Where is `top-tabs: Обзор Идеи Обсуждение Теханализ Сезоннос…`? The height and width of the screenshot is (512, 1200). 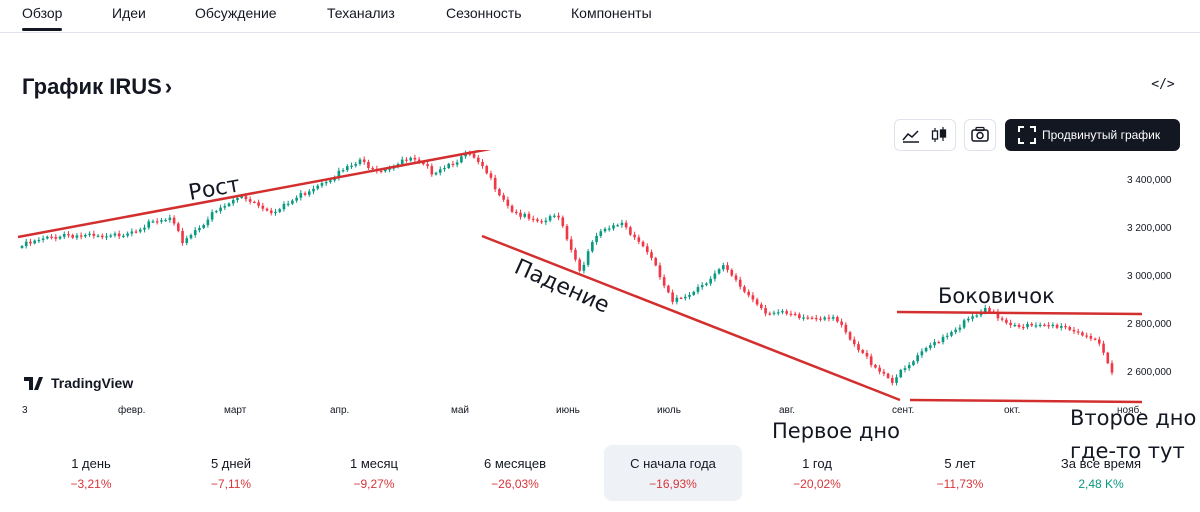
top-tabs: Обзор Идеи Обсуждение Теханализ Сезоннос… is located at coordinates (600, 16).